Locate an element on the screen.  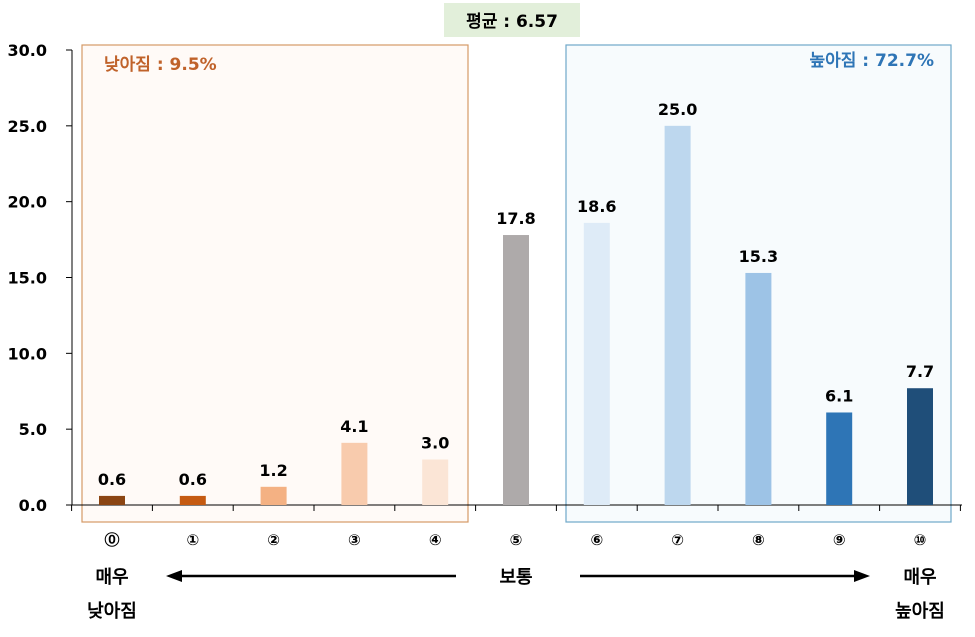
average-box is located at coordinates (512, 20).